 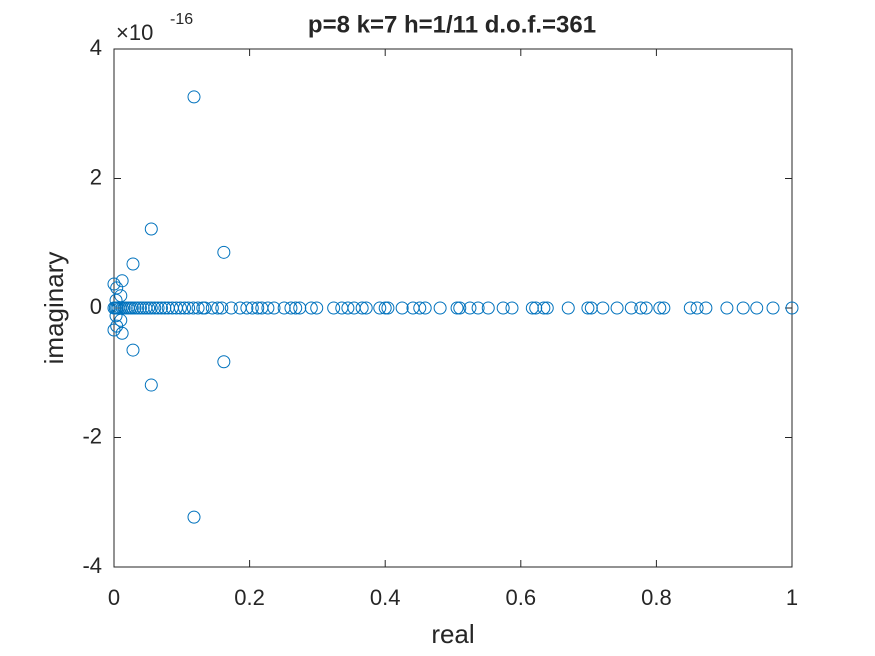 I want to click on y-tick-label: 4, so click(x=96, y=47).